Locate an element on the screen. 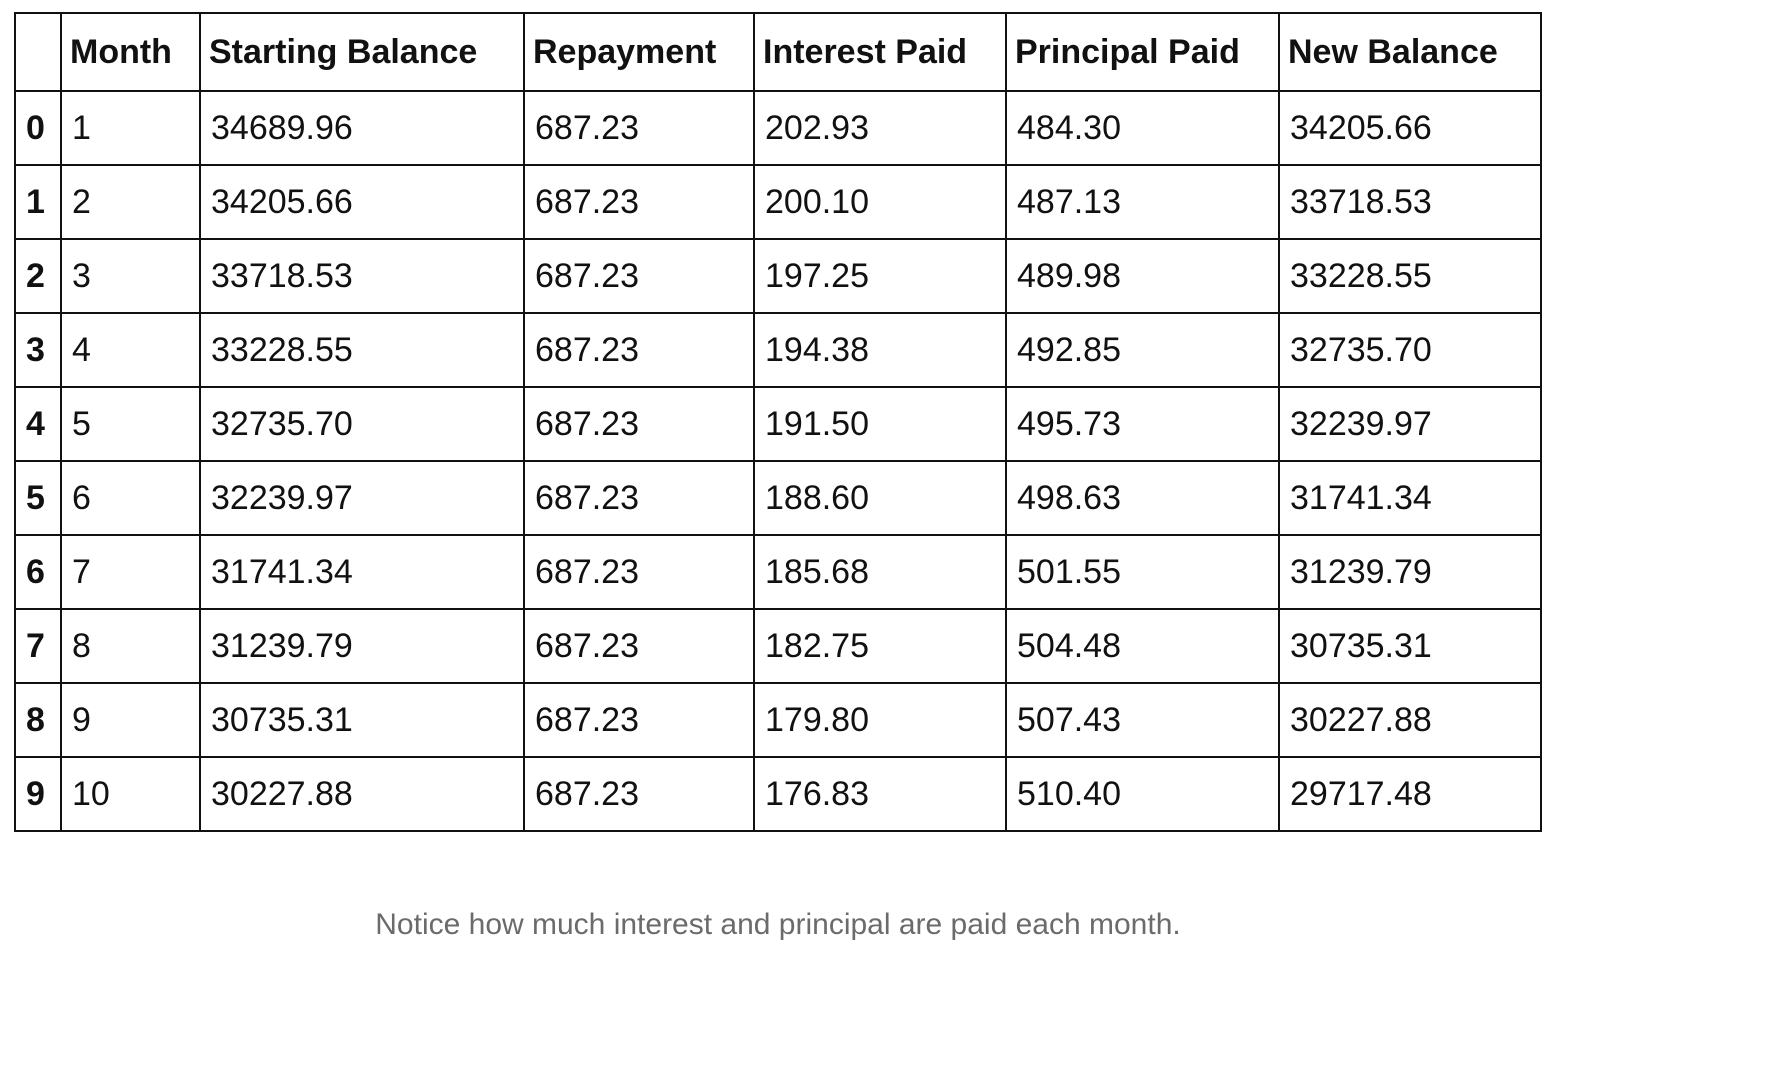 This screenshot has height=1080, width=1766. cell-interest-paid: 202.93 is located at coordinates (880, 128).